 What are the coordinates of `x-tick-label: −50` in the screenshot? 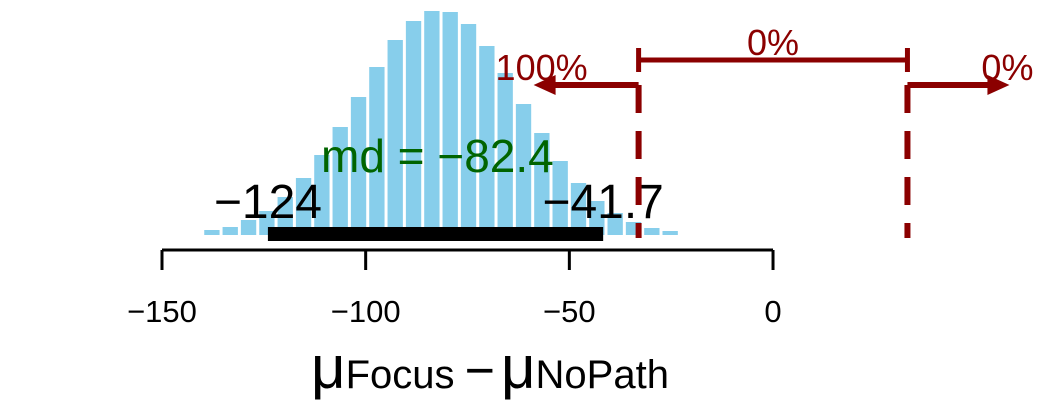 It's located at (569, 311).